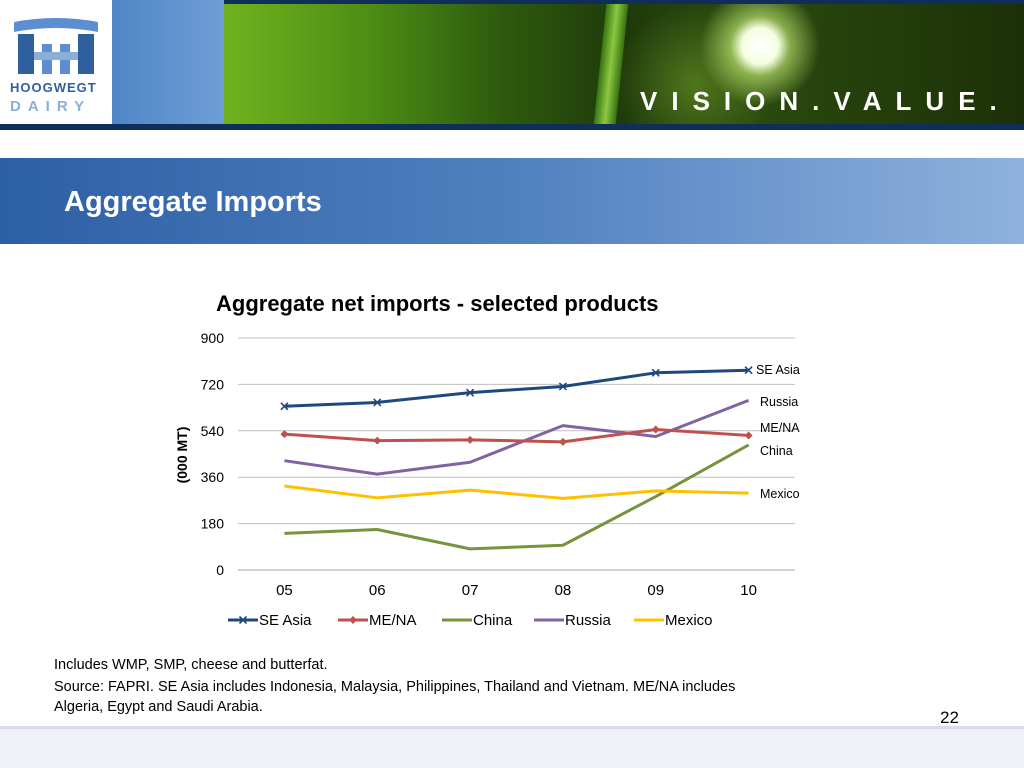 This screenshot has height=768, width=1024. I want to click on series-end-labels: SE Asia Russia ME/NA China Mexico, so click(778, 432).